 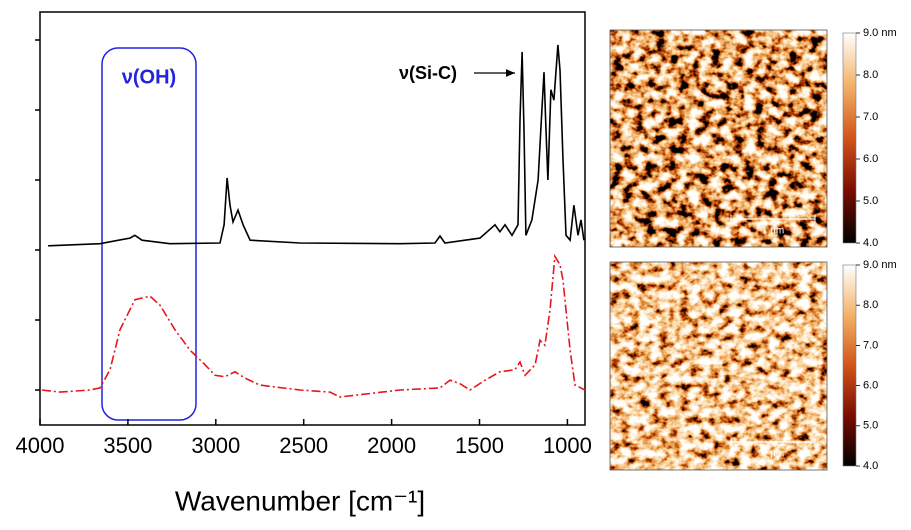 I want to click on x-tick-label: 2000, so click(x=391, y=445).